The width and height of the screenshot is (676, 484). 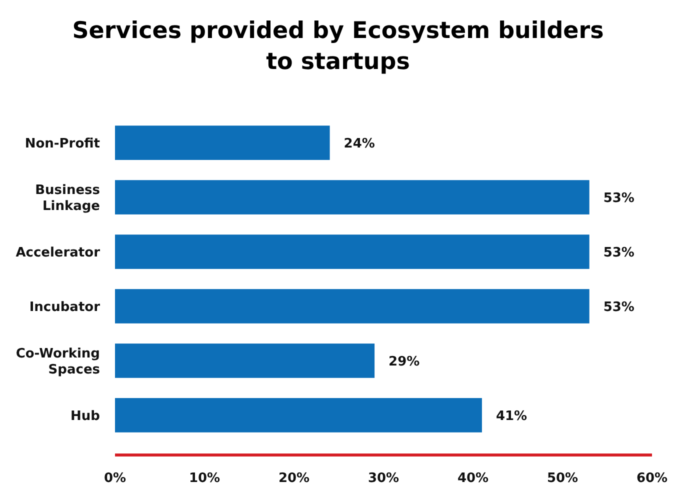 I want to click on y-tick-label: Incubator, so click(x=65, y=307).